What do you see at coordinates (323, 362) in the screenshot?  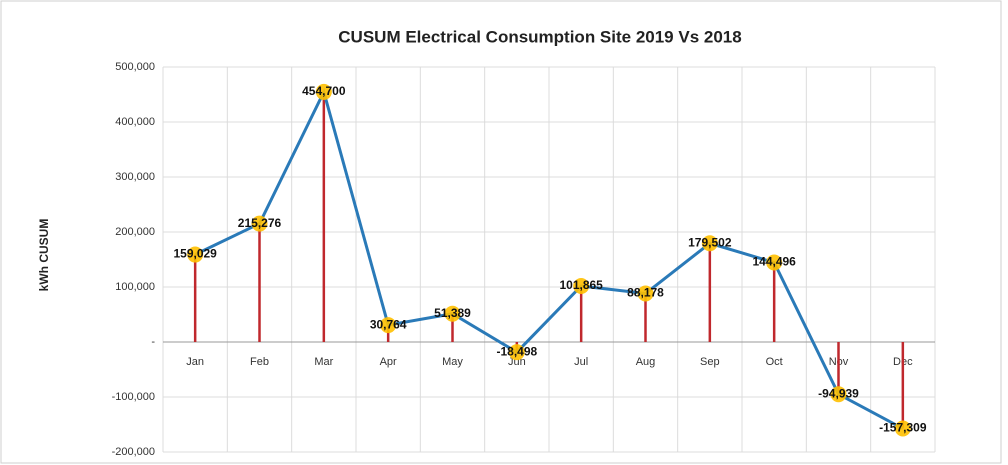 I see `x-tick-label: Mar` at bounding box center [323, 362].